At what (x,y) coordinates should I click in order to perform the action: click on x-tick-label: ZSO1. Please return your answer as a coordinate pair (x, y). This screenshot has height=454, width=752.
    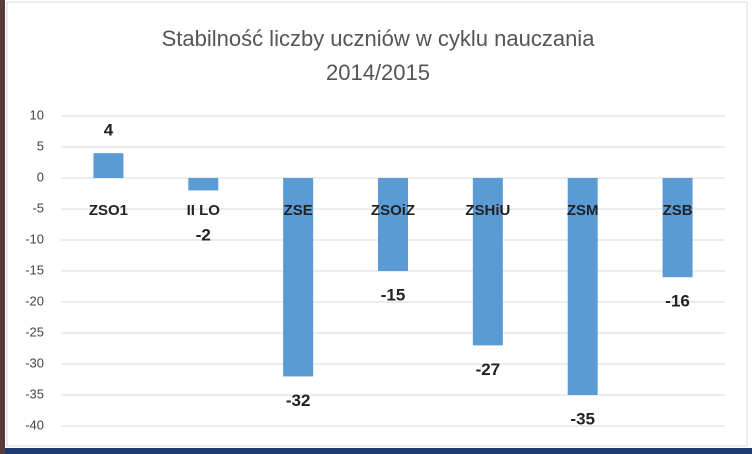
    Looking at the image, I should click on (108, 210).